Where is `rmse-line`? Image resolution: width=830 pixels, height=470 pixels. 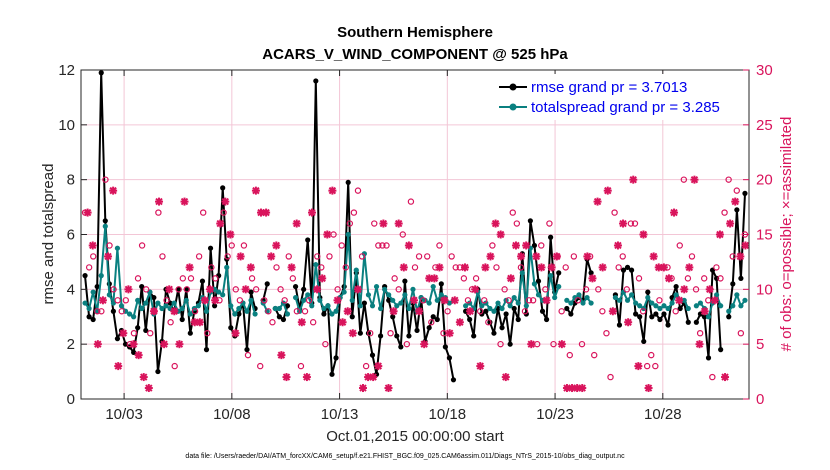 rmse-line is located at coordinates (512, 282).